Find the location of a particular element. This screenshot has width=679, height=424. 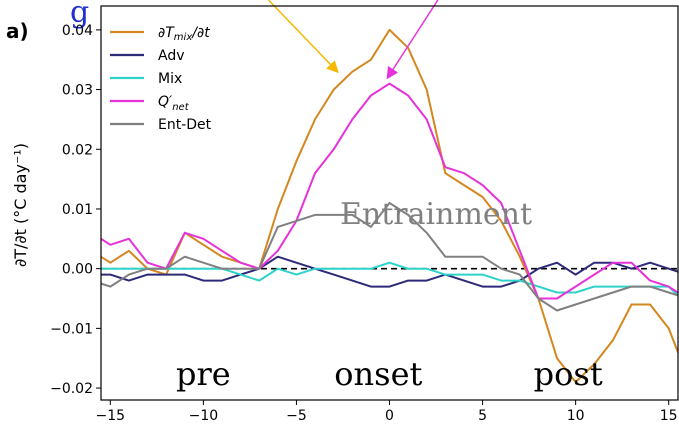

annotation-onset: onset is located at coordinates (378, 374).